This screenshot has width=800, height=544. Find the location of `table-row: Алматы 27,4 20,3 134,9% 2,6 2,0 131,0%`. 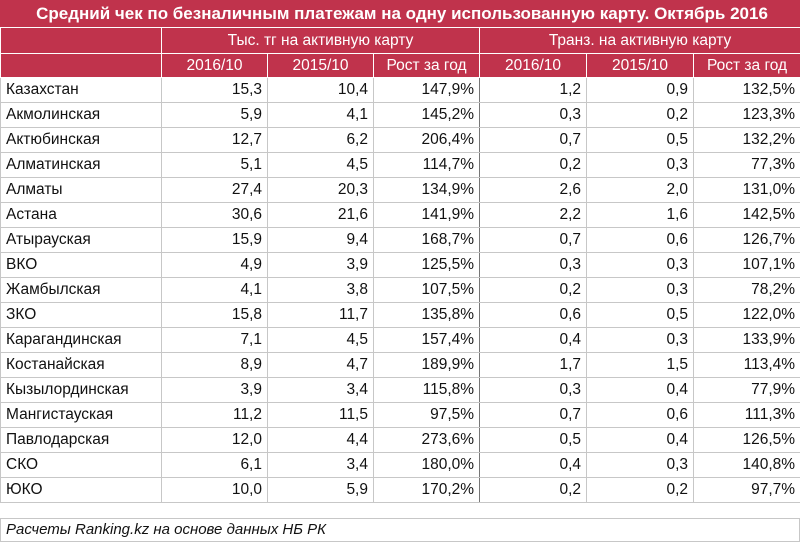

table-row: Алматы 27,4 20,3 134,9% 2,6 2,0 131,0% is located at coordinates (400, 190).